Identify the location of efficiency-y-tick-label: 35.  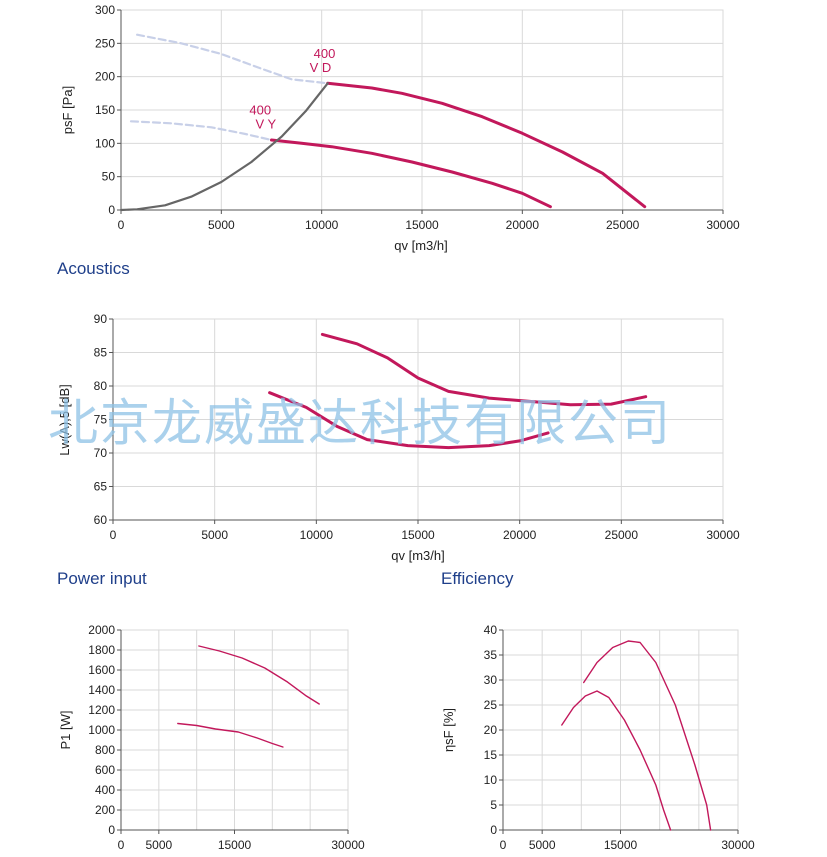
(491, 655).